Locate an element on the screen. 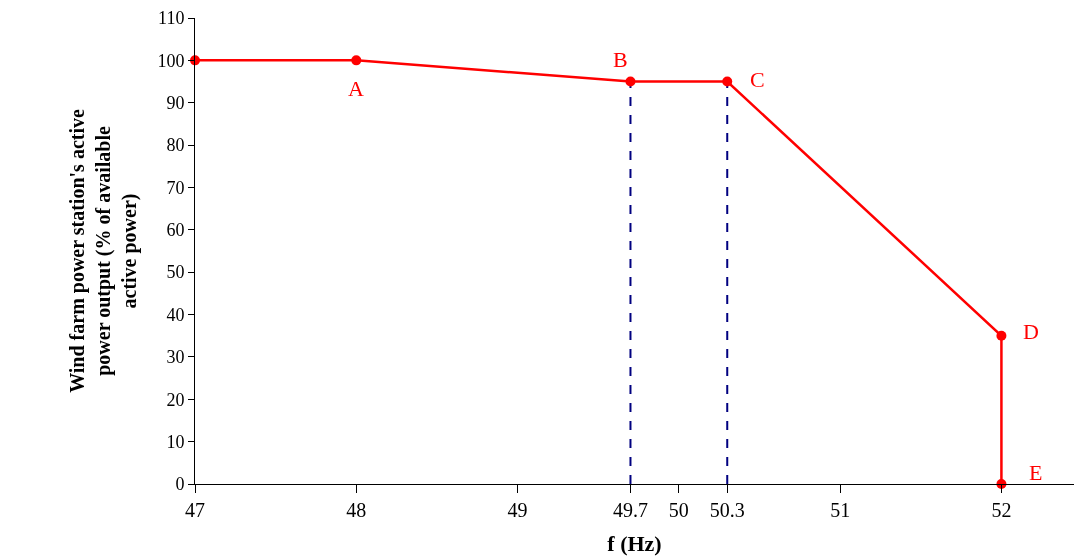 This screenshot has width=1079, height=559. x-tick-label: 49 is located at coordinates (517, 510).